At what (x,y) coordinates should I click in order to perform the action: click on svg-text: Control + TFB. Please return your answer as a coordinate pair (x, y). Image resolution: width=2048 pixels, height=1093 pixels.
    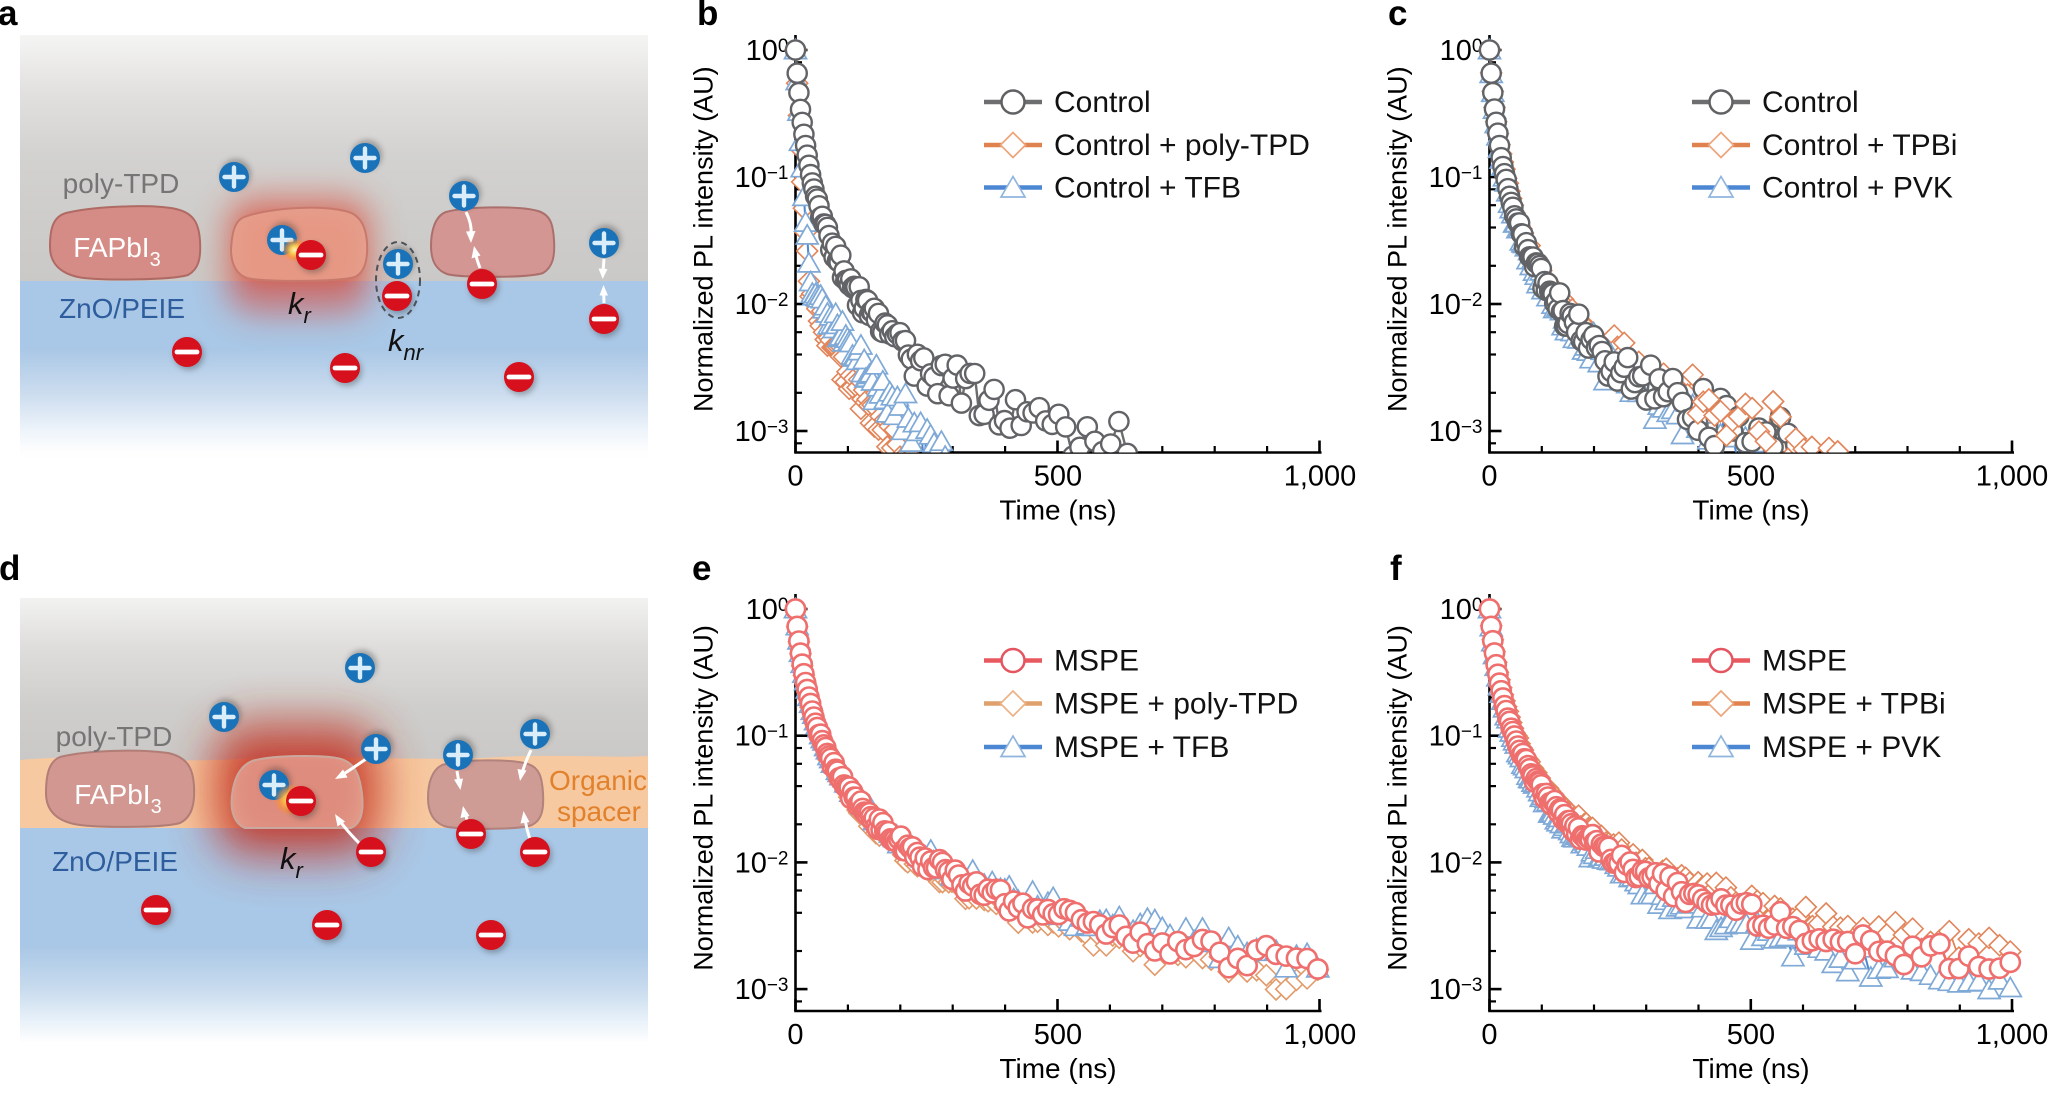
    Looking at the image, I should click on (1147, 188).